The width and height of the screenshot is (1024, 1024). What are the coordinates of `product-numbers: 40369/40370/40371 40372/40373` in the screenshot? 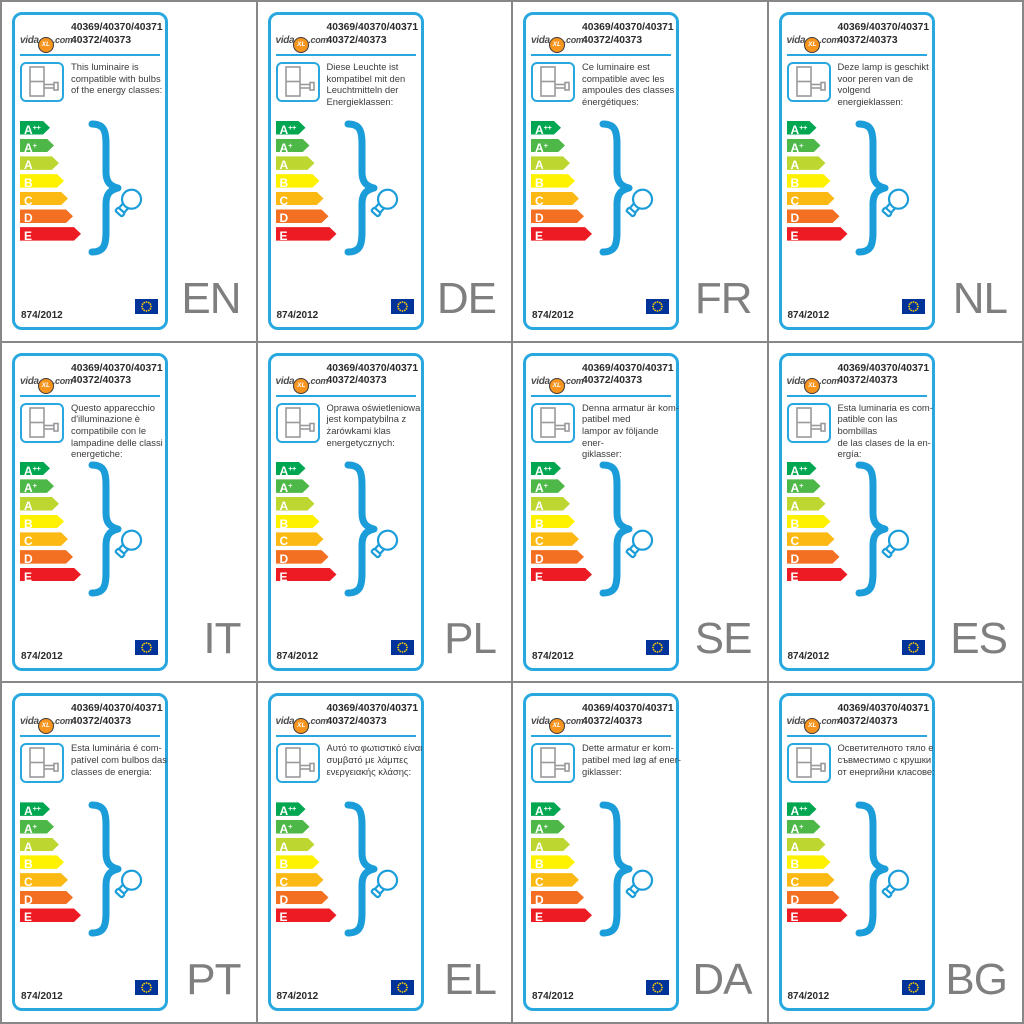 It's located at (630, 715).